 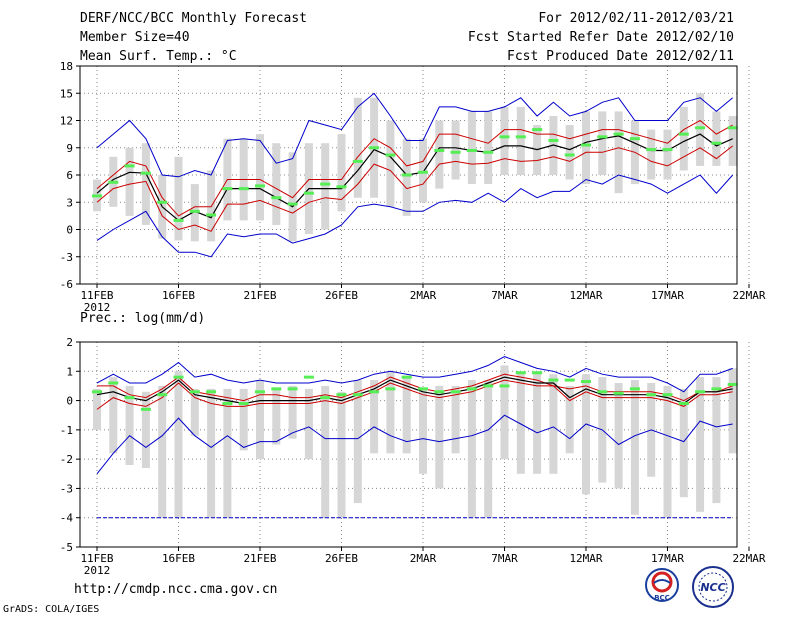 I want to click on y-tick-label: -6, so click(x=66, y=284).